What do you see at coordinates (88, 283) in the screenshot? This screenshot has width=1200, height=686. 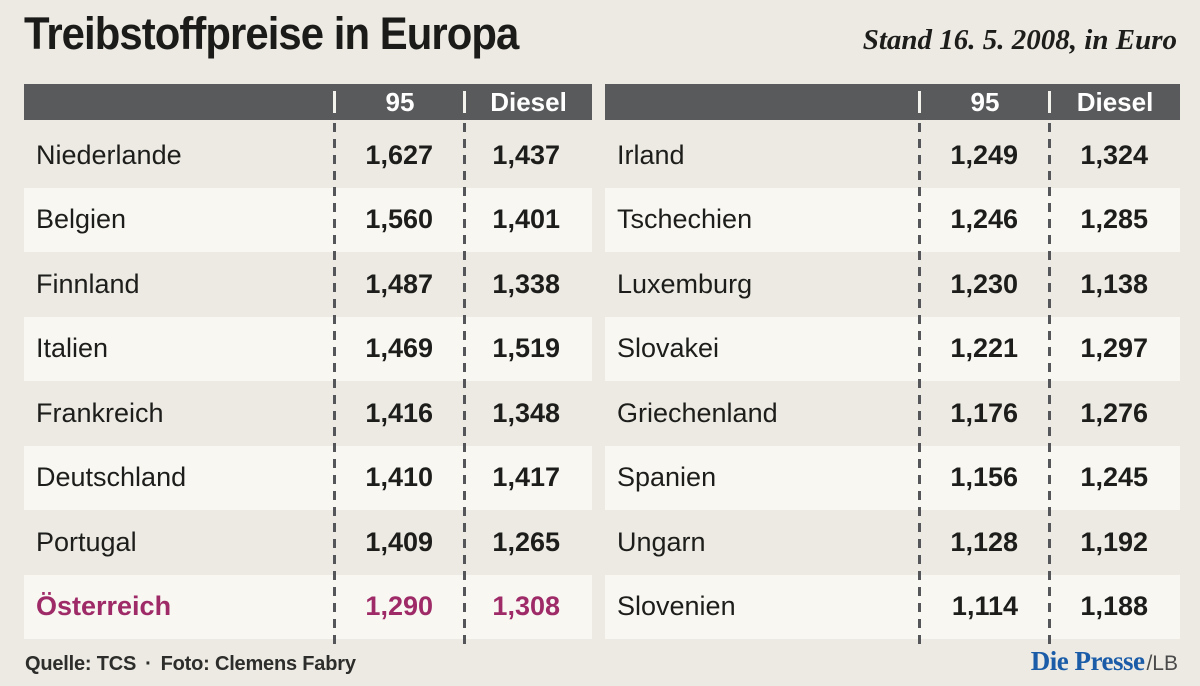 I see `country-label: Finnland` at bounding box center [88, 283].